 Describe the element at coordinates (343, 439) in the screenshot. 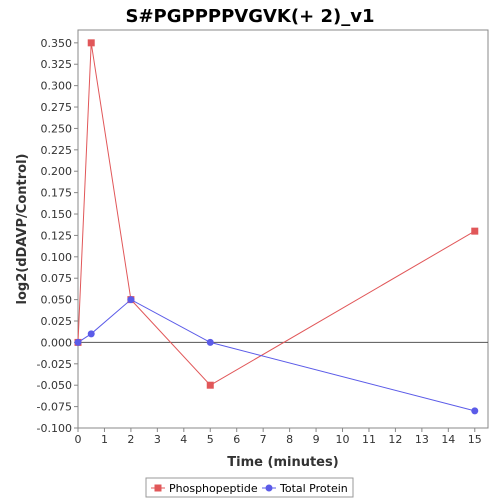

I see `x-tick-label: 10` at that location.